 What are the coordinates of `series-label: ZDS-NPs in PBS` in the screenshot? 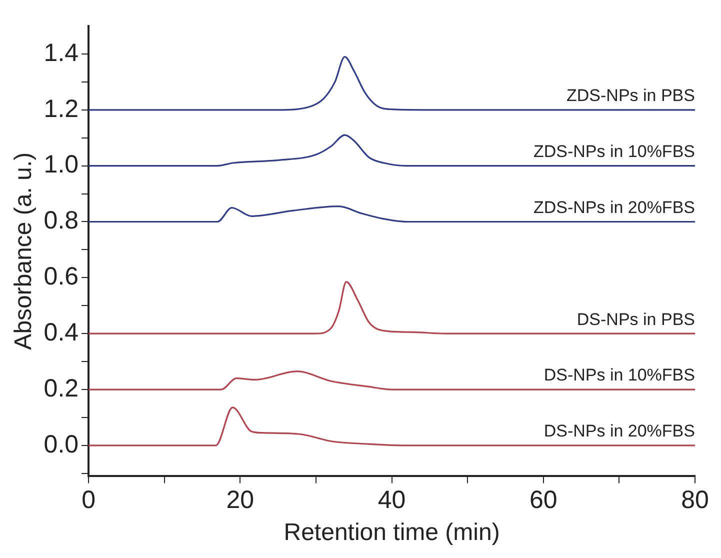 It's located at (630, 96).